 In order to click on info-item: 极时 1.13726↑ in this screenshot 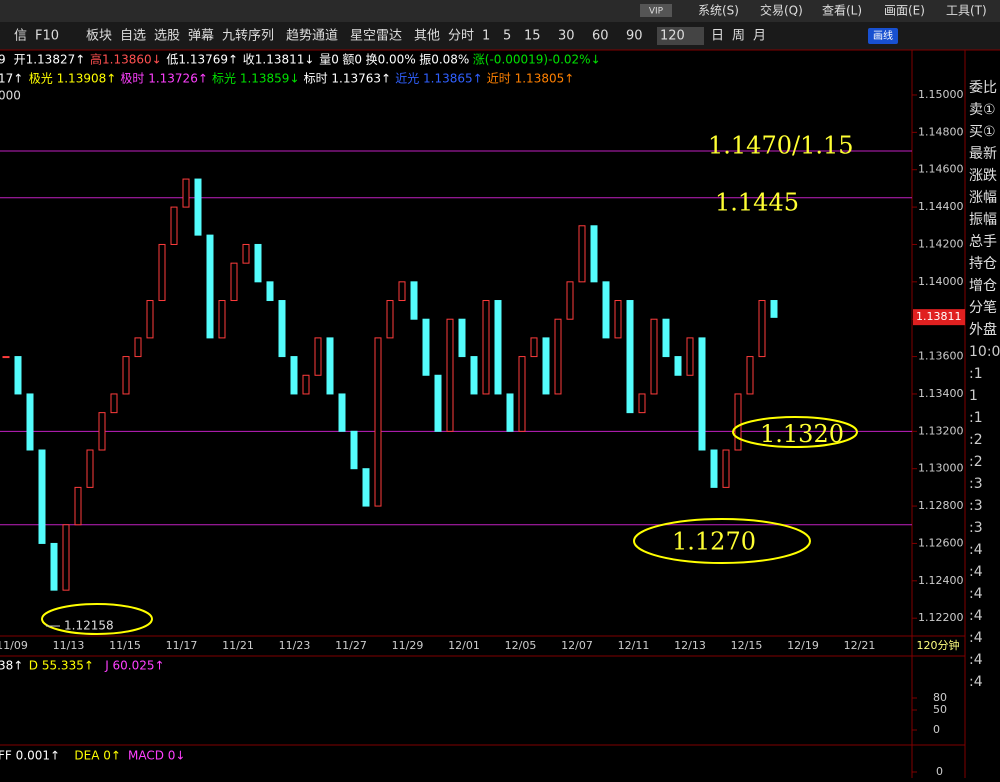, I will do `click(163, 79)`.